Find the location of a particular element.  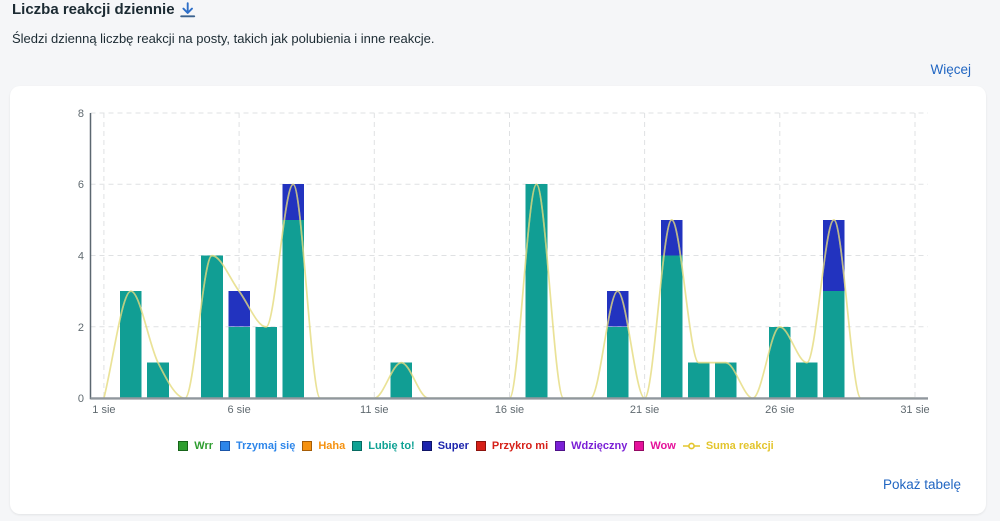

svg-text: 16 sie is located at coordinates (509, 410).